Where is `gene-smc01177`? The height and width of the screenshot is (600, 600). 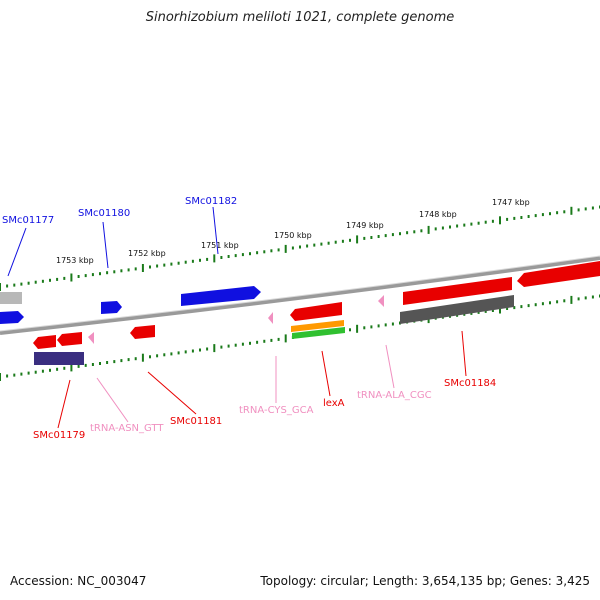
gene-smc01177 is located at coordinates (12, 317).